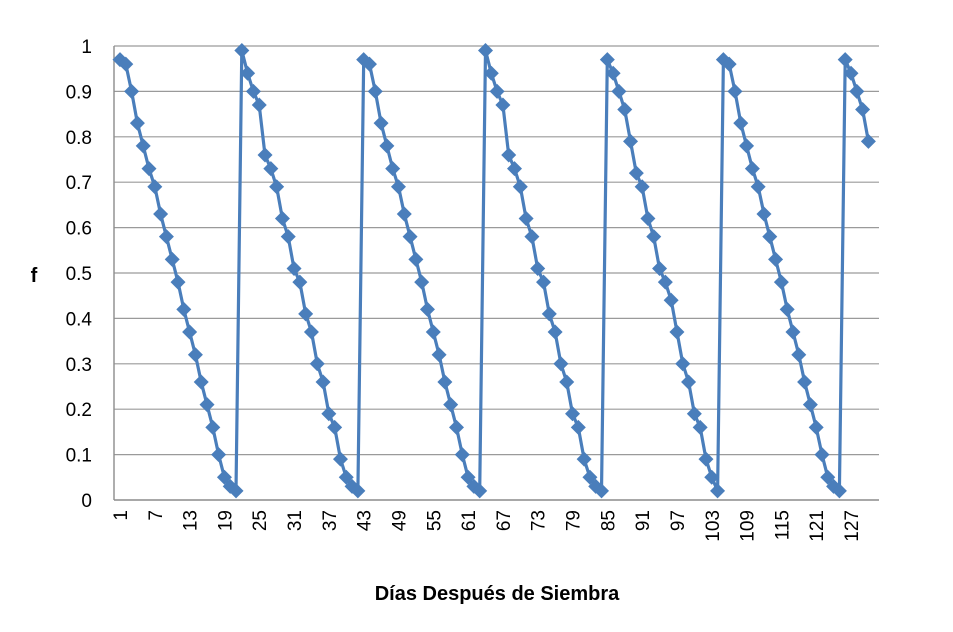  I want to click on x-tick-label: 109, so click(748, 526).